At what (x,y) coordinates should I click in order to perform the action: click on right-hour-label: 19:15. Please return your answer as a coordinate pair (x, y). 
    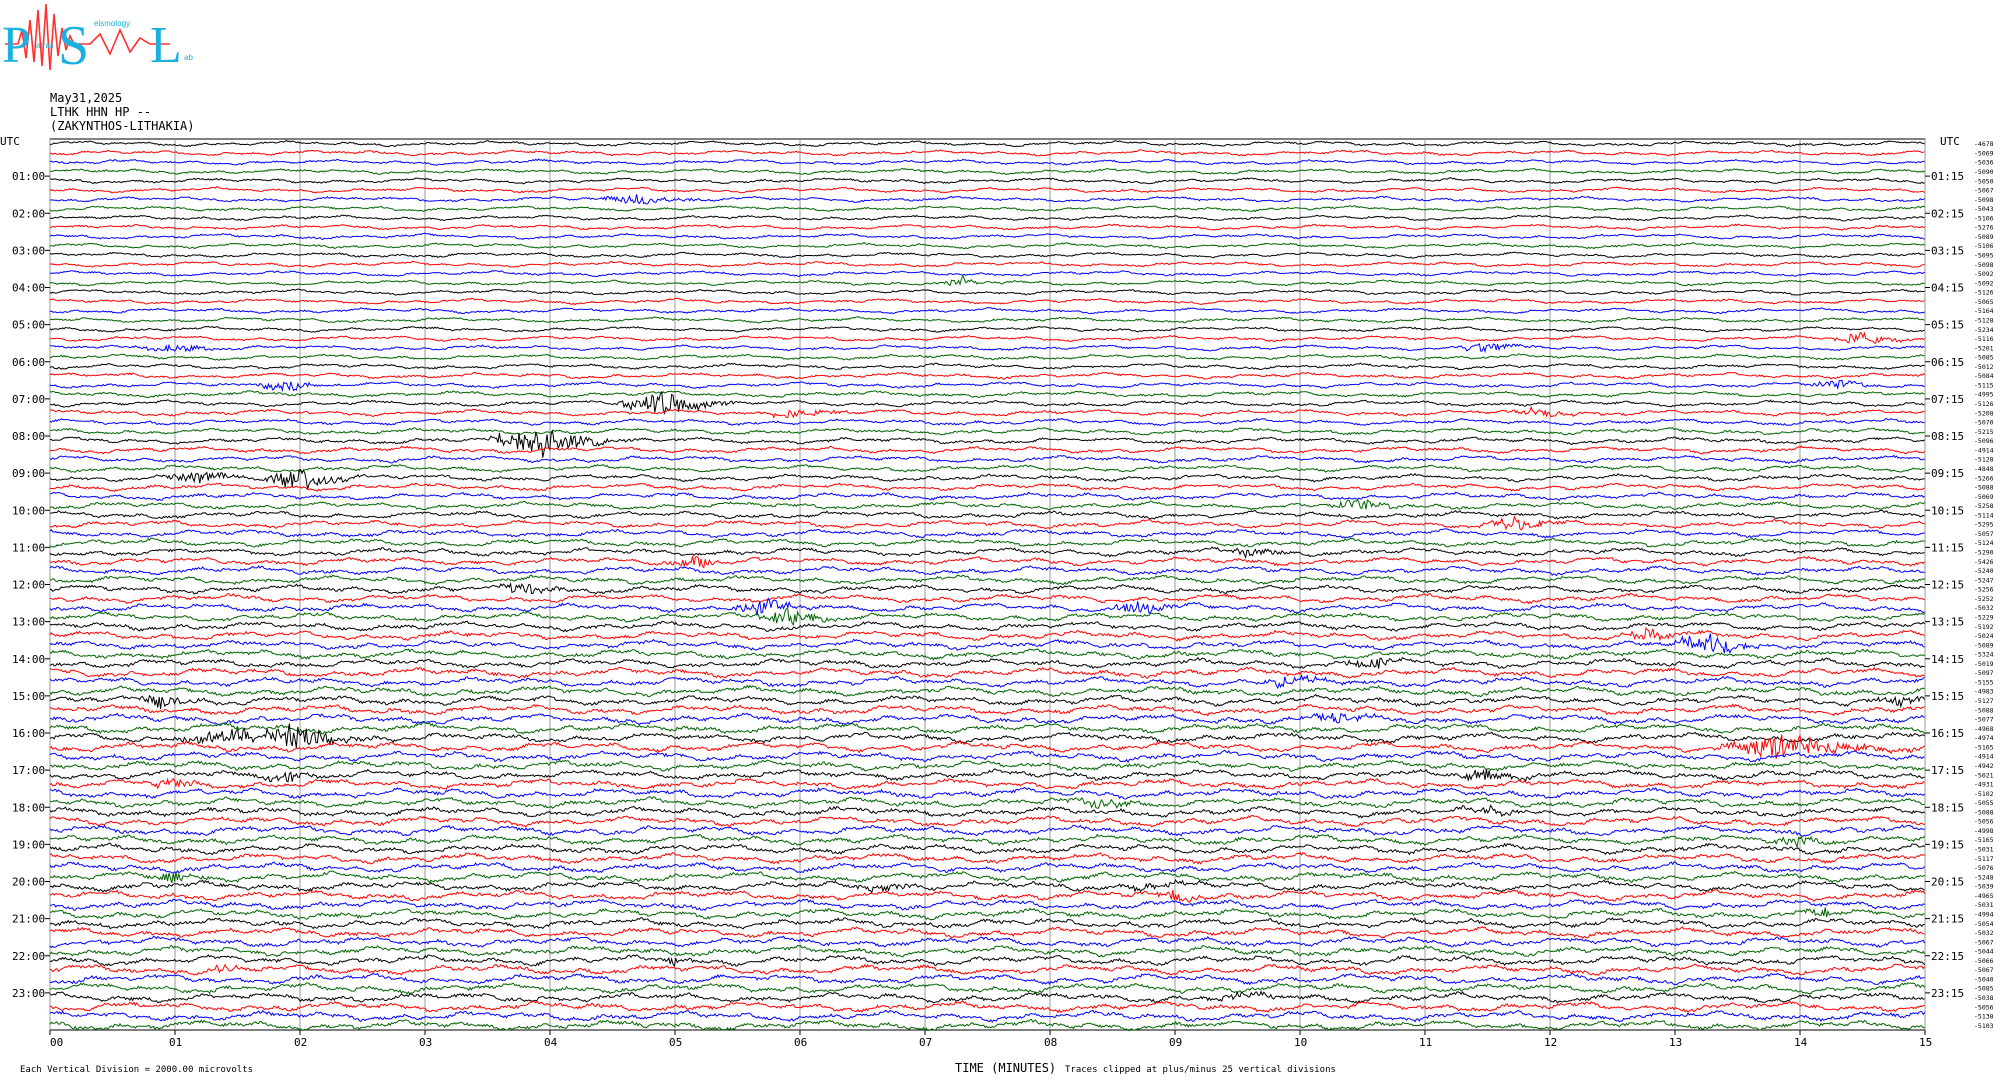
    Looking at the image, I should click on (1947, 844).